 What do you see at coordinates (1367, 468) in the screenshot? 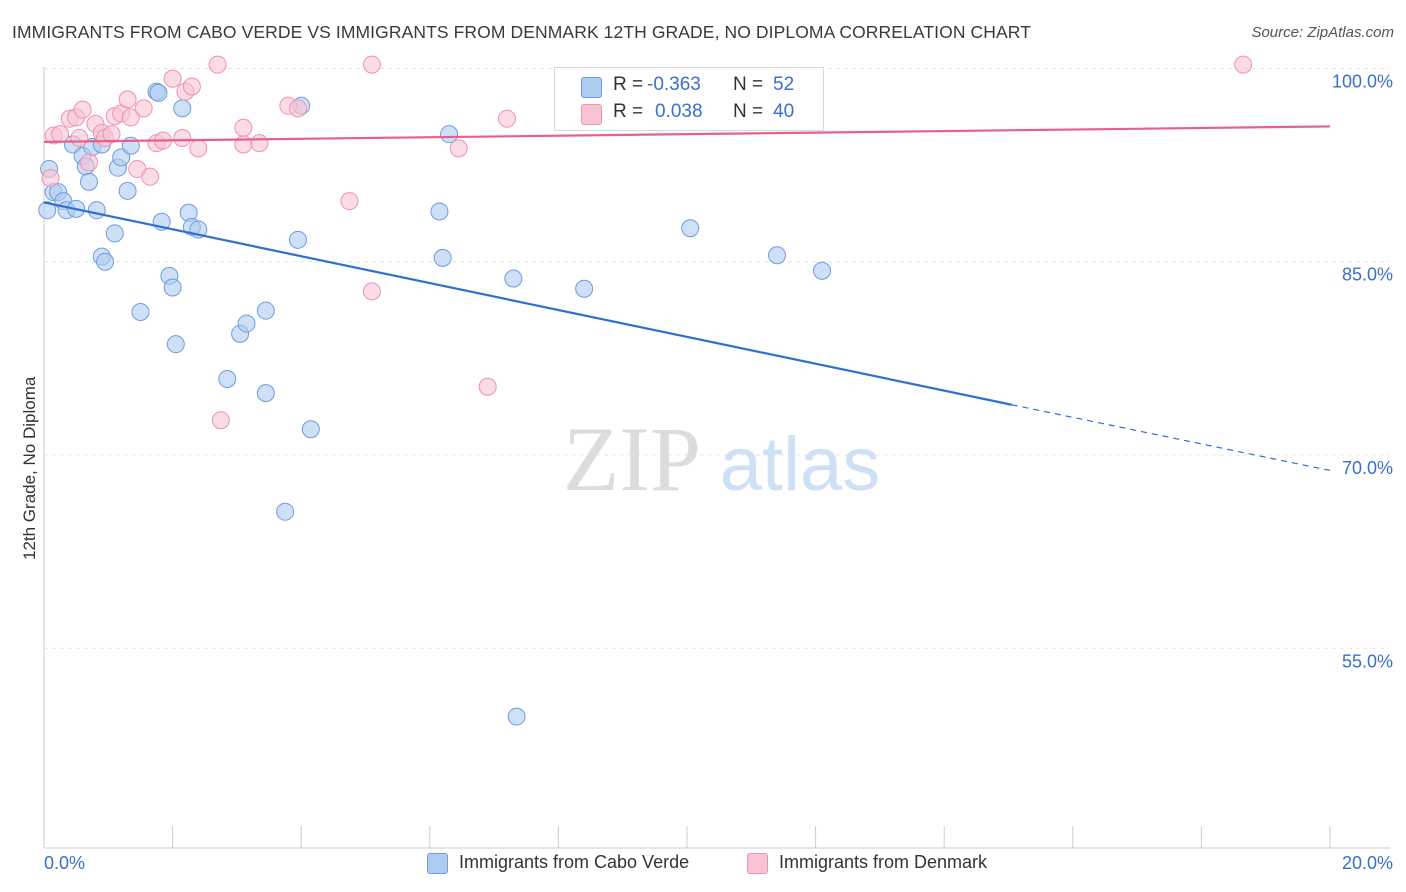
I see `y-tick-label: 70.0%` at bounding box center [1367, 468].